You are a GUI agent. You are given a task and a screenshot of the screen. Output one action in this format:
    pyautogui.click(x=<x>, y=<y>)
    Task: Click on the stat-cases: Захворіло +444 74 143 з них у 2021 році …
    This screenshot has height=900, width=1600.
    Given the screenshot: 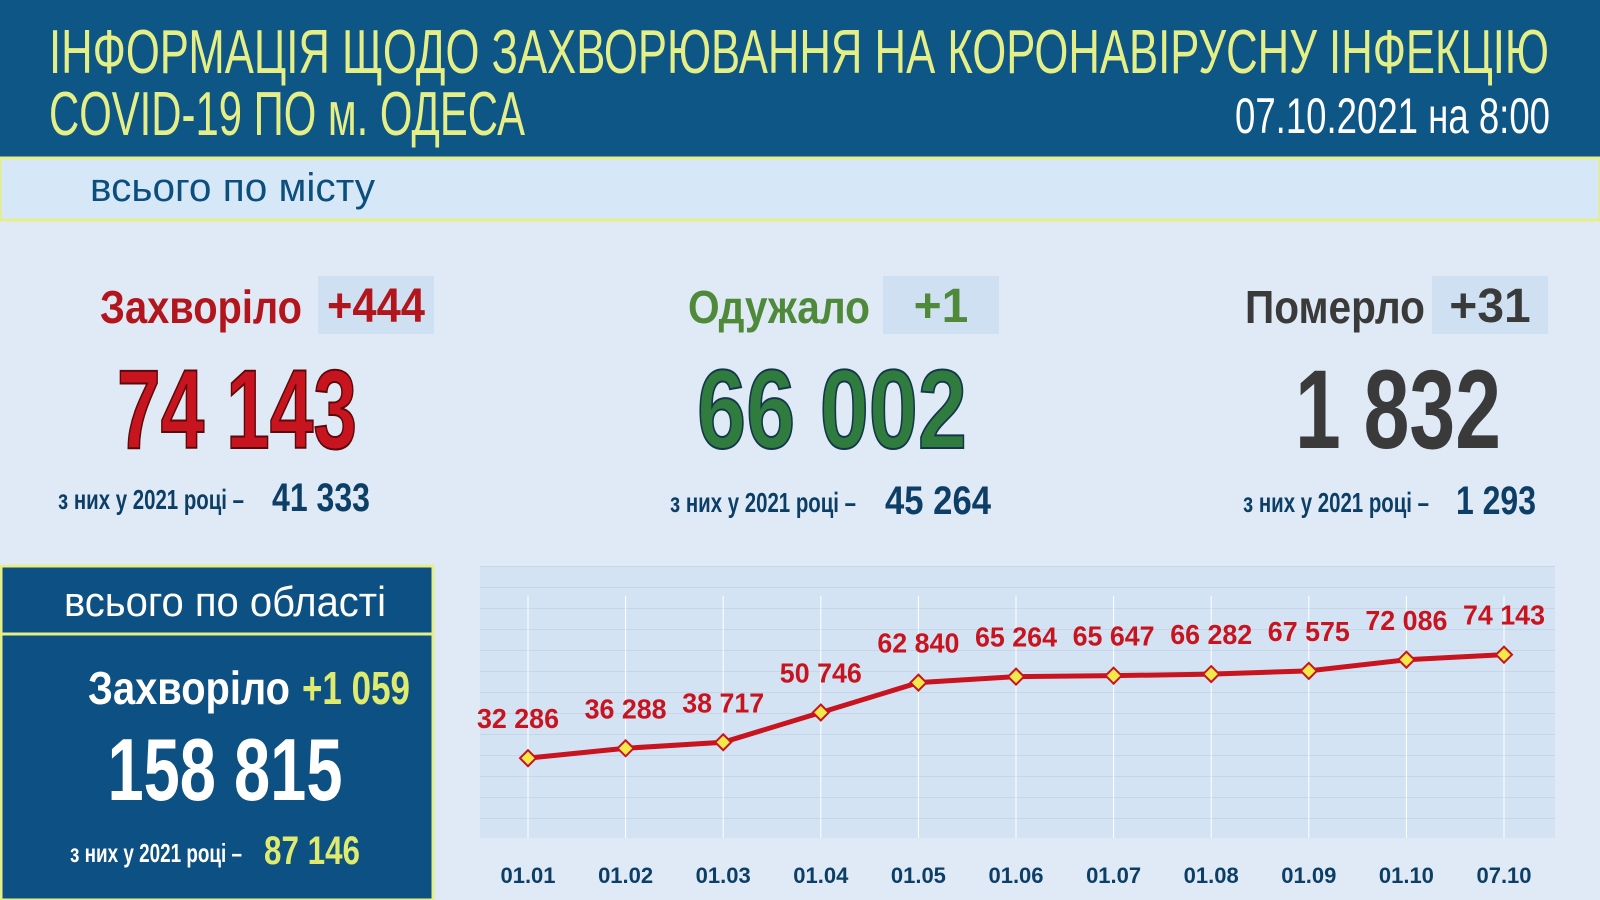 What is the action you would take?
    pyautogui.click(x=246, y=398)
    